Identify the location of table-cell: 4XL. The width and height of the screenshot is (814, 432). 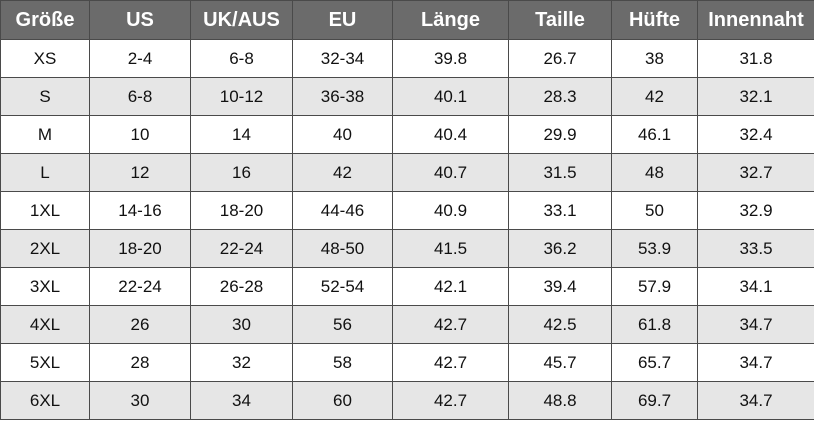
(45, 324).